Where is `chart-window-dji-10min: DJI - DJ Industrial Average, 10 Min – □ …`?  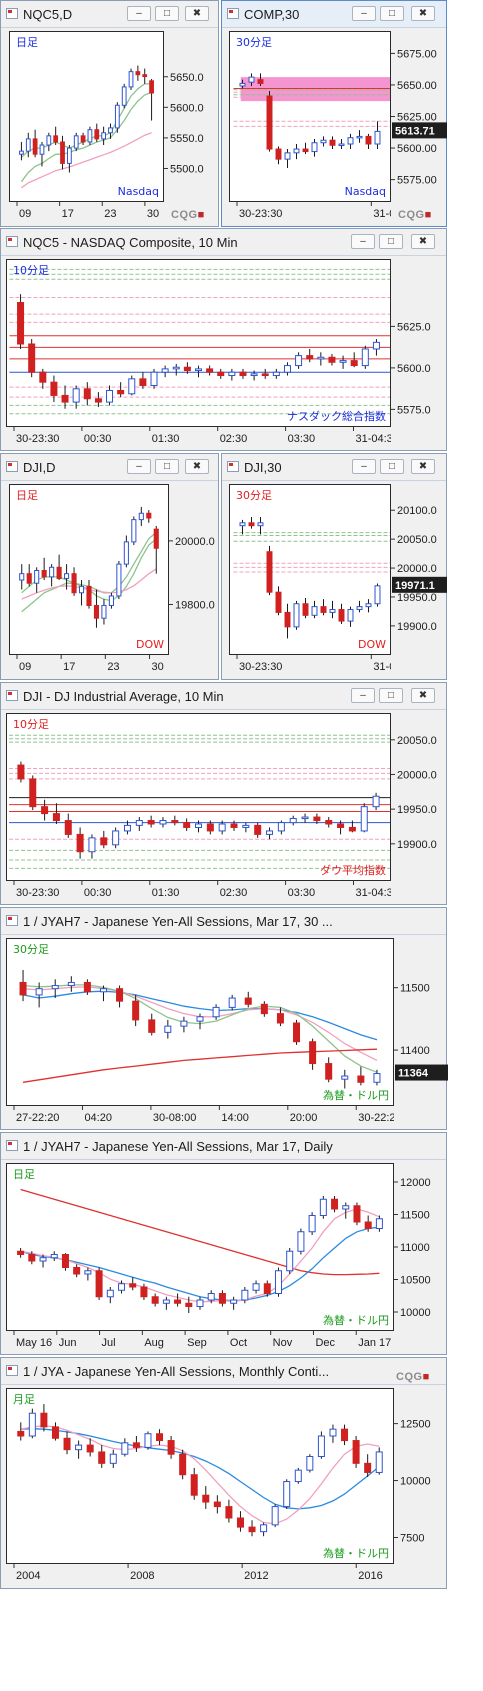 chart-window-dji-10min: DJI - DJ Industrial Average, 10 Min – □ … is located at coordinates (223, 793).